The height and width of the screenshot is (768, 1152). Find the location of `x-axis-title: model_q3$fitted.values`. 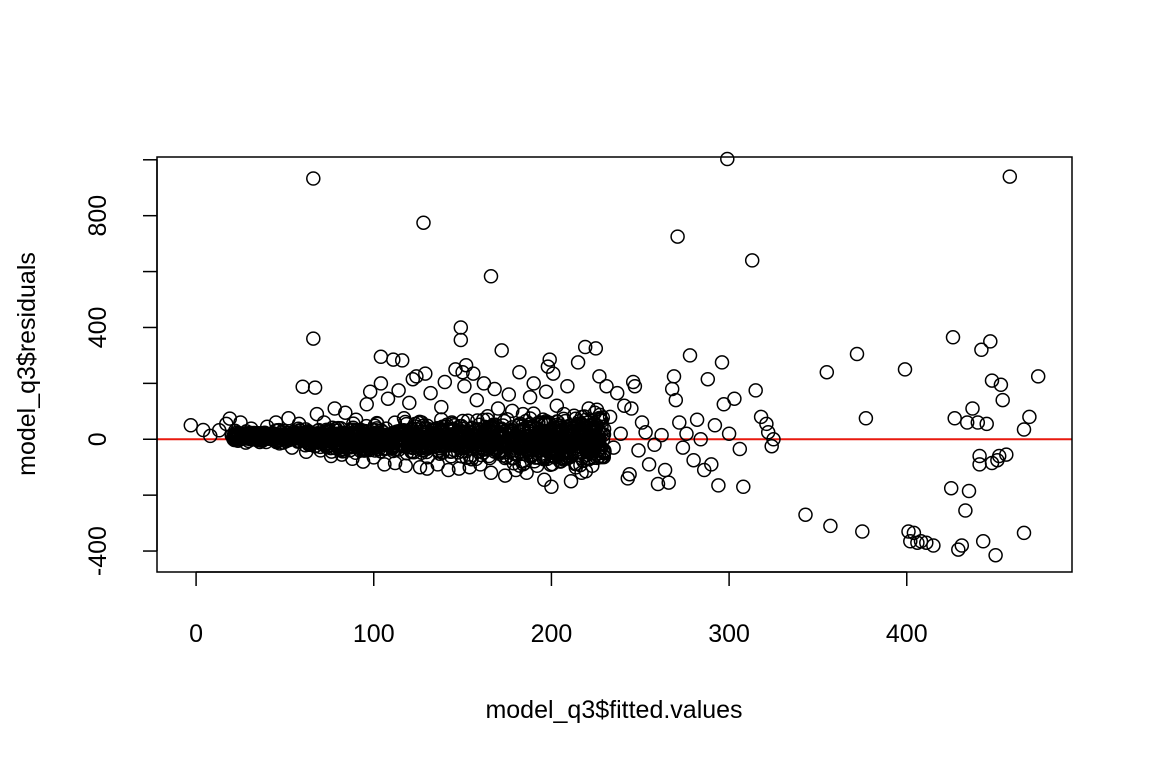

x-axis-title: model_q3$fitted.values is located at coordinates (613, 710).